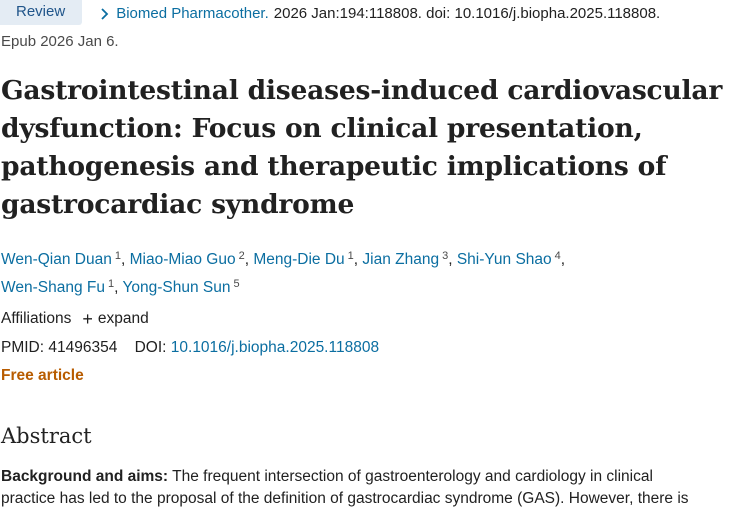  Describe the element at coordinates (75, 319) in the screenshot. I see `affiliations-row: Affiliations + expand` at that location.